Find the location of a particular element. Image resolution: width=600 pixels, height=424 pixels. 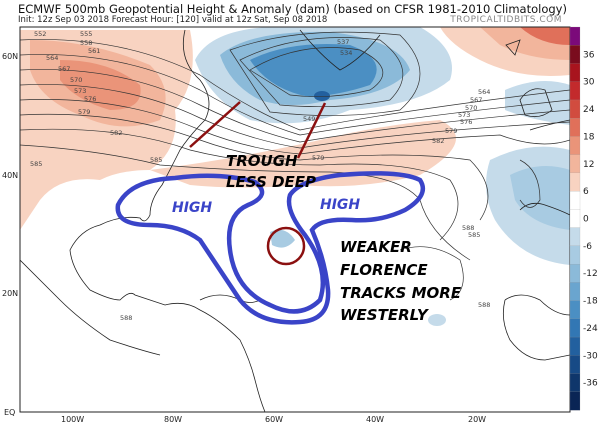

map-label: 20N is located at coordinates (10, 293).